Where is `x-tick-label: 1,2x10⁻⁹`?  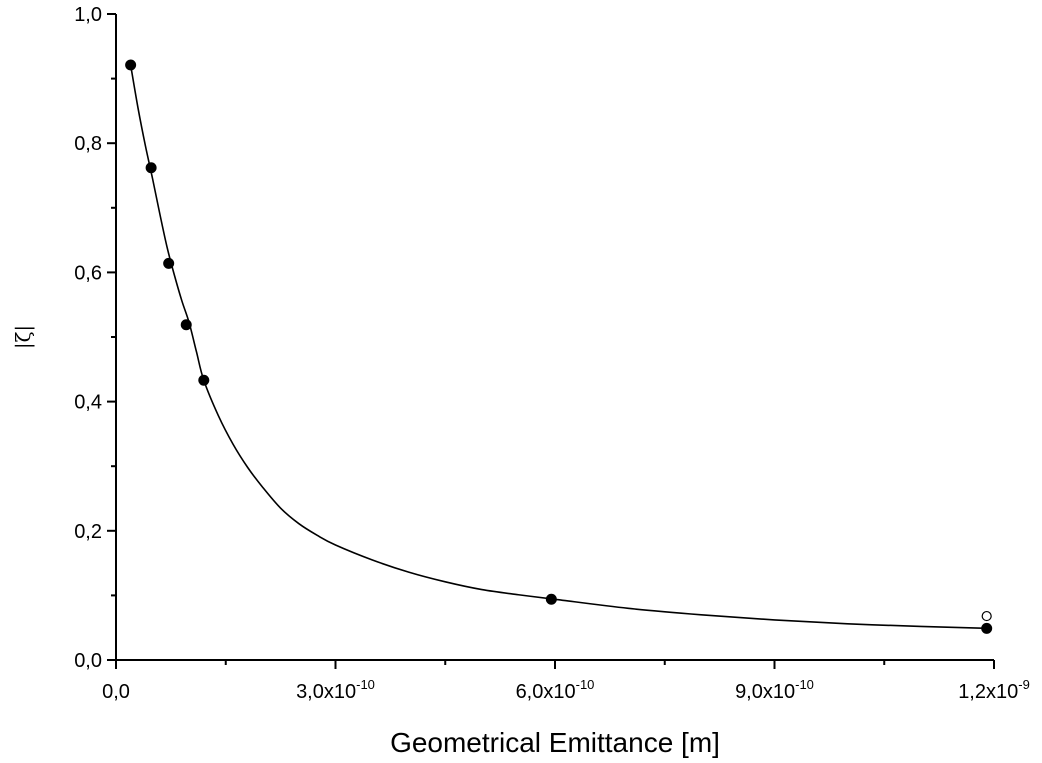
x-tick-label: 1,2x10⁻⁹ is located at coordinates (994, 690).